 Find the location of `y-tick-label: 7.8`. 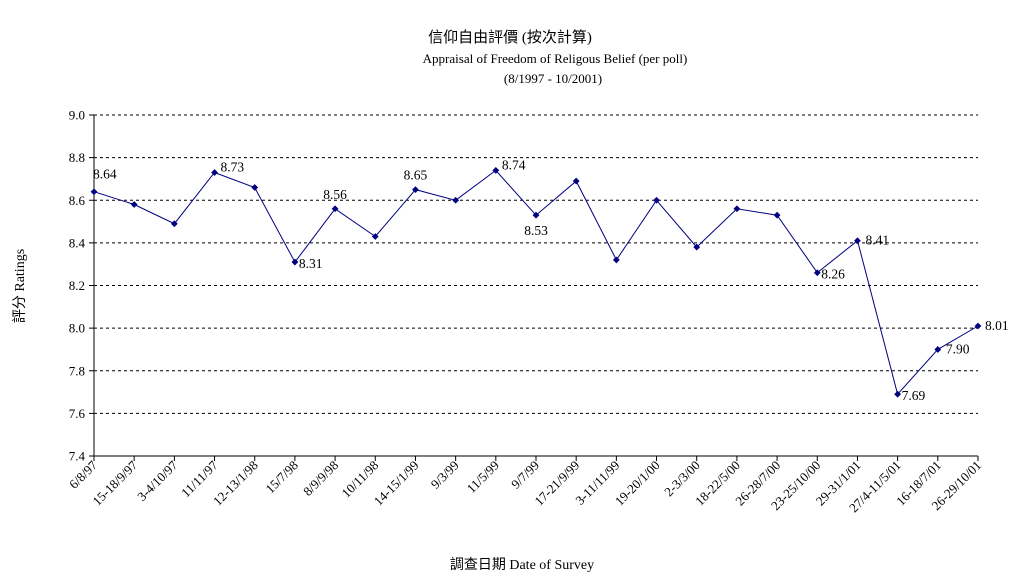

y-tick-label: 7.8 is located at coordinates (77, 370).